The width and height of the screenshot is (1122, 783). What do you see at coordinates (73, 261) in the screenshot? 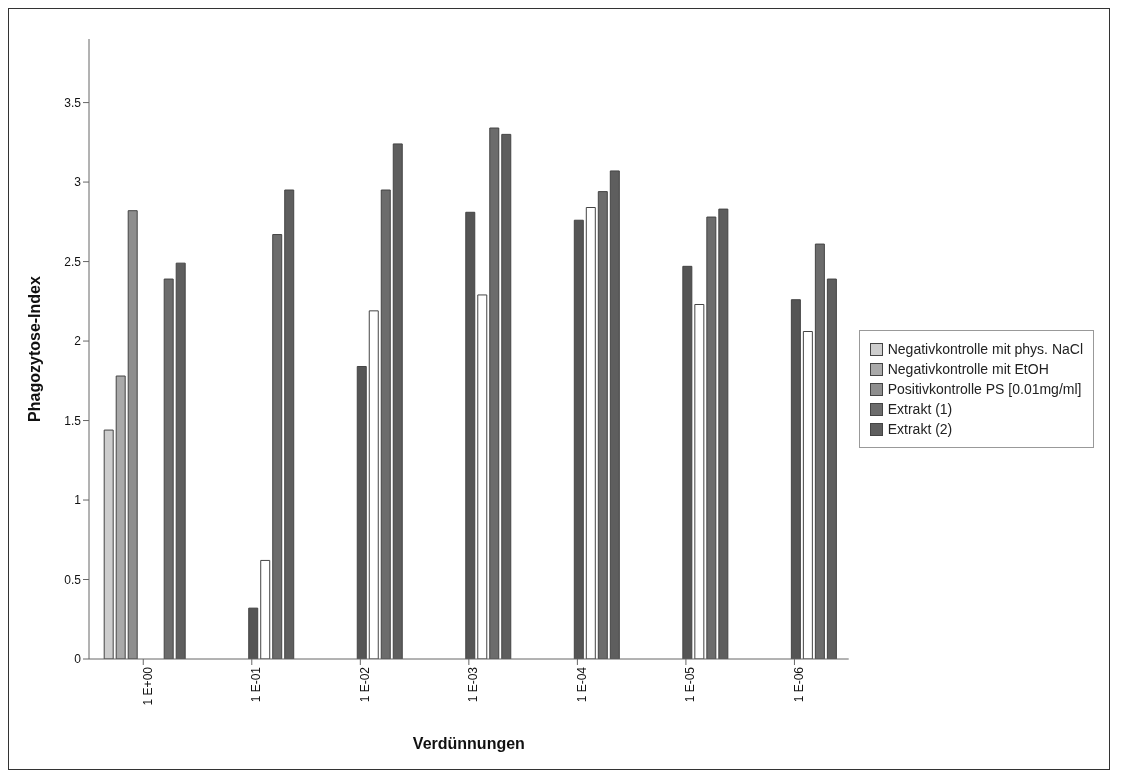
I see `y-tick-label: 2.5` at bounding box center [73, 261].